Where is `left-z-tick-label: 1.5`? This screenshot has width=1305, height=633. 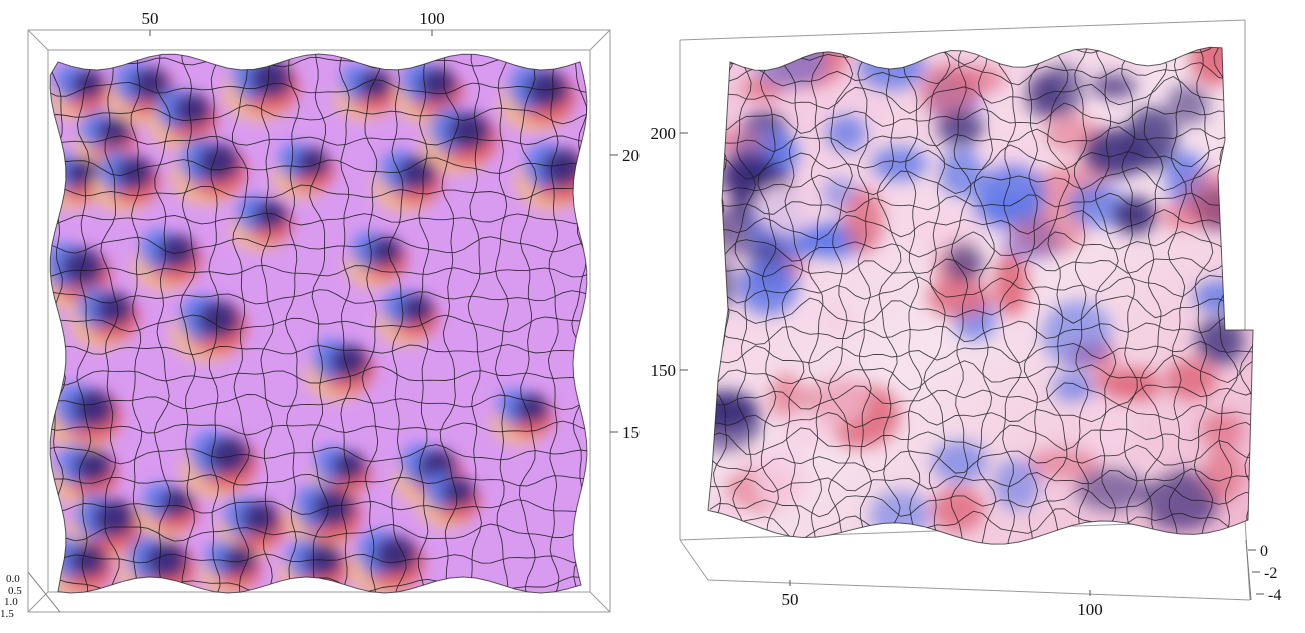 left-z-tick-label: 1.5 is located at coordinates (7, 614).